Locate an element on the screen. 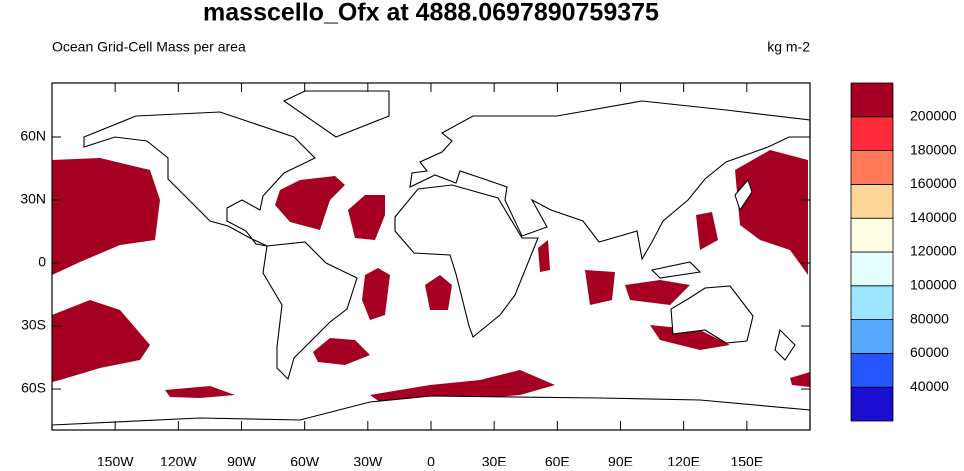 This screenshot has width=964, height=471. y-tick-label: 60N is located at coordinates (33, 136).